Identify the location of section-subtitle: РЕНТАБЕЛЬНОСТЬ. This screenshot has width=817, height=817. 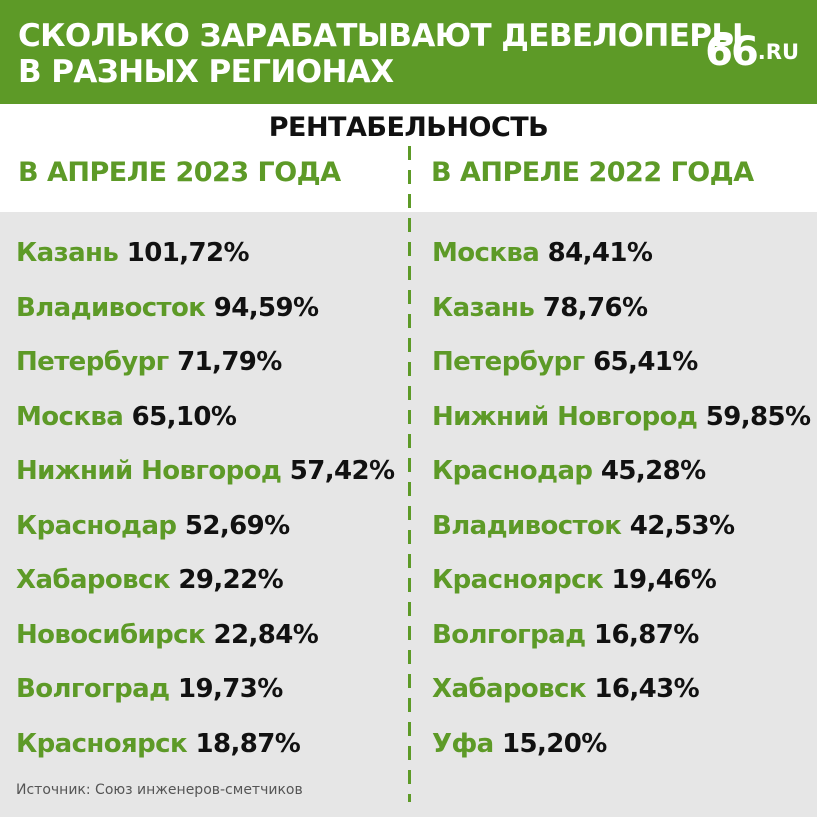
(408, 127).